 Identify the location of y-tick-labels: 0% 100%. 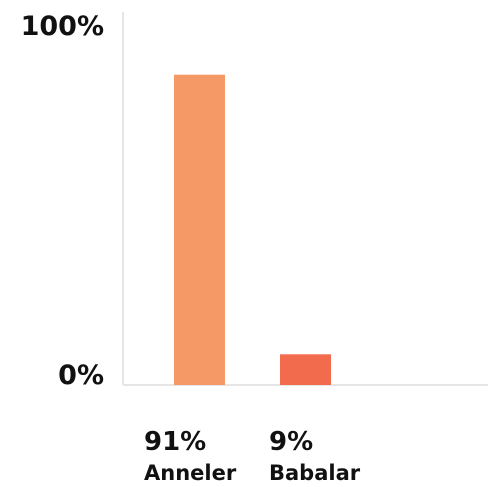
(62, 201).